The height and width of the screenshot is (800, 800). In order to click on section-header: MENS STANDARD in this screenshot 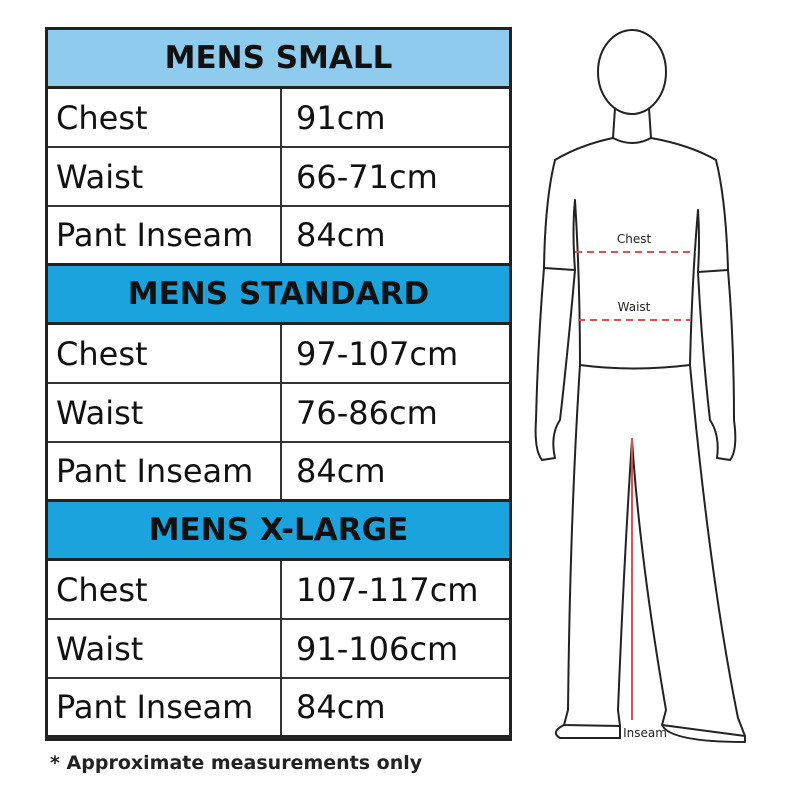, I will do `click(278, 295)`.